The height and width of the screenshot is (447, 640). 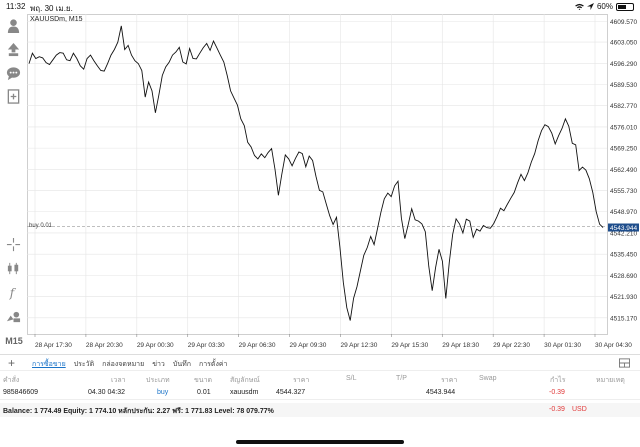 I want to click on y-tick-label: 4555.730, so click(x=623, y=191).